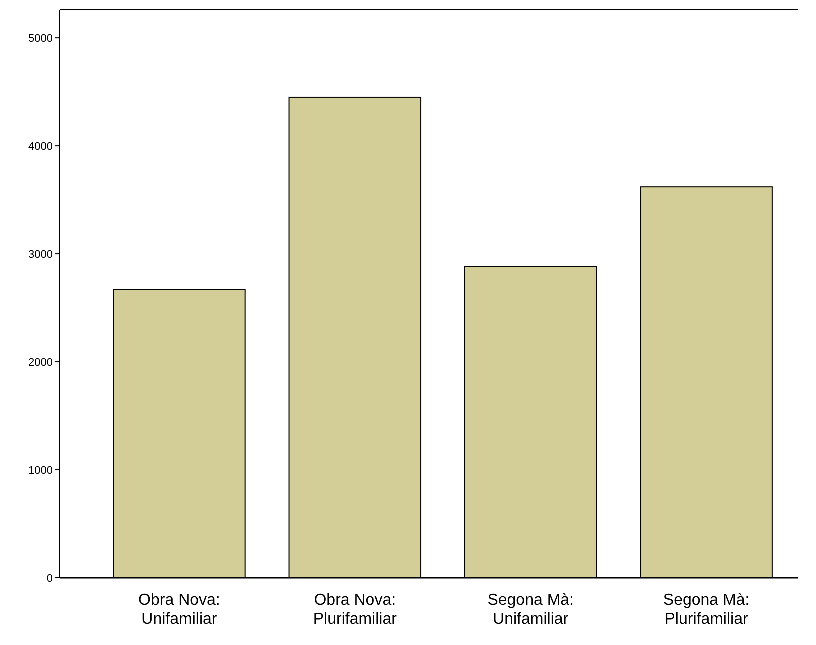  I want to click on x-tick-label: Segona Mà: Unifamiliar, so click(531, 610).